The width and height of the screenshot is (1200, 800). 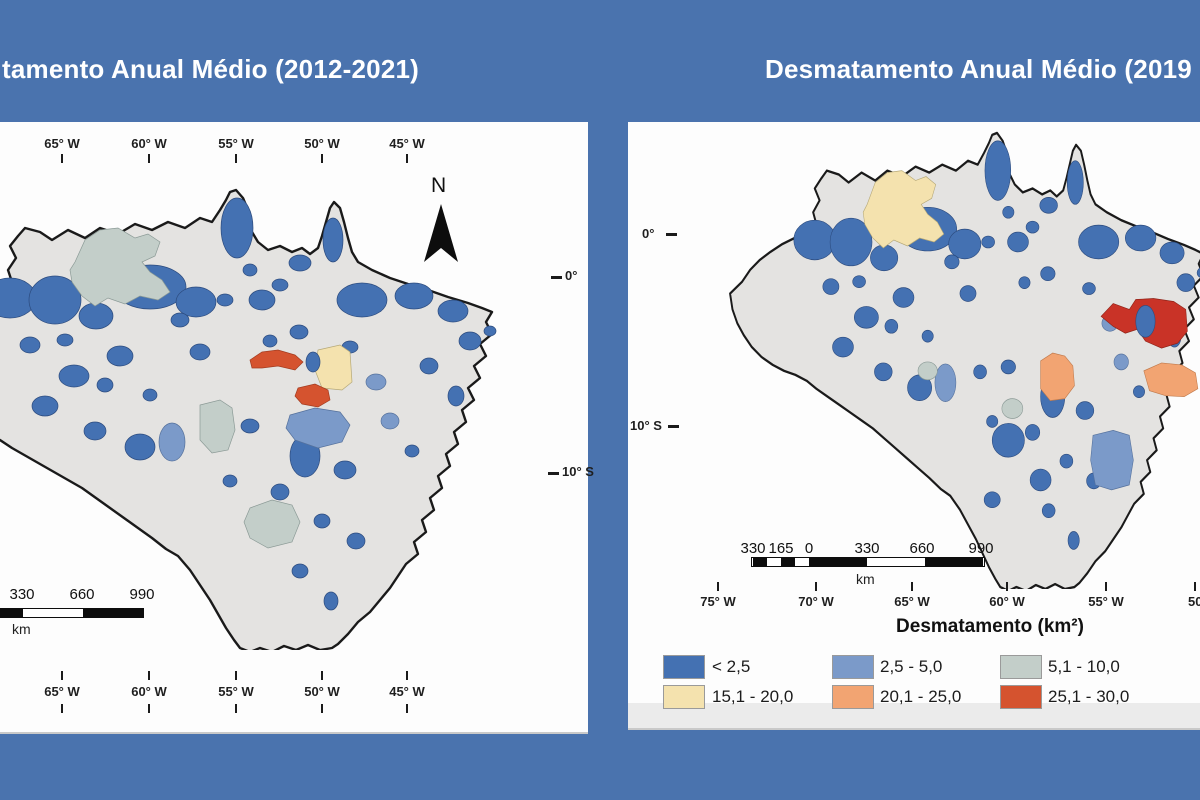 I want to click on right-map-title: Desmatamento Anual Médio (2019, so click(x=978, y=69).